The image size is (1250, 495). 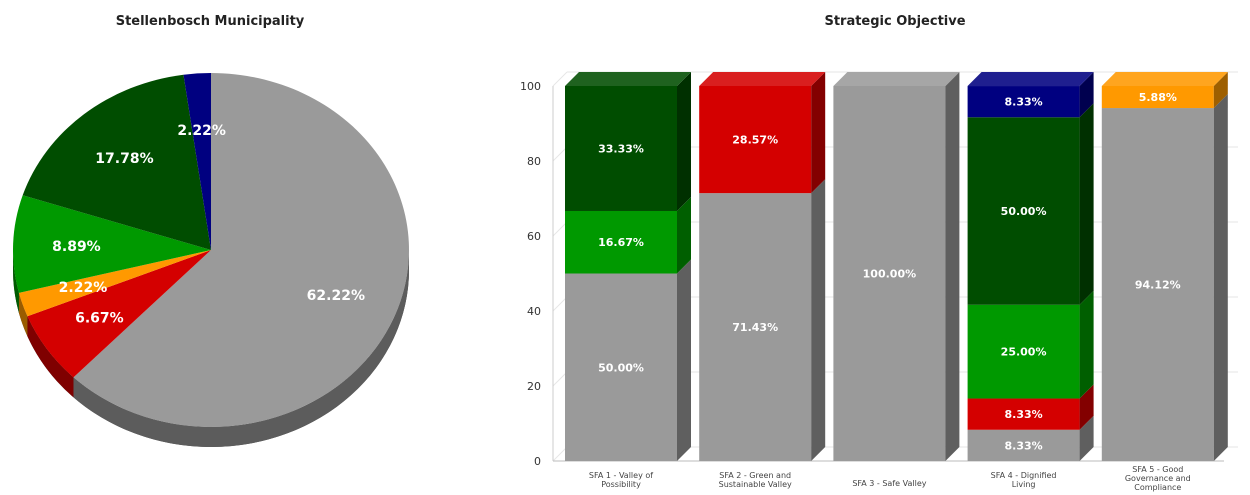 I want to click on bar-data-label: 16.67%, so click(x=621, y=242).